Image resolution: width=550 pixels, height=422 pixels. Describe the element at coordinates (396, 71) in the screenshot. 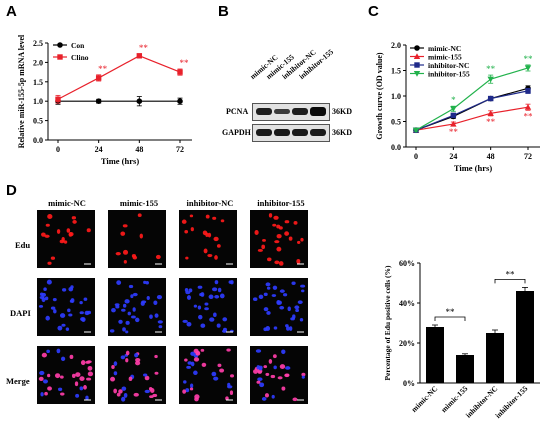

I see `y-tick-label: 1.5` at that location.